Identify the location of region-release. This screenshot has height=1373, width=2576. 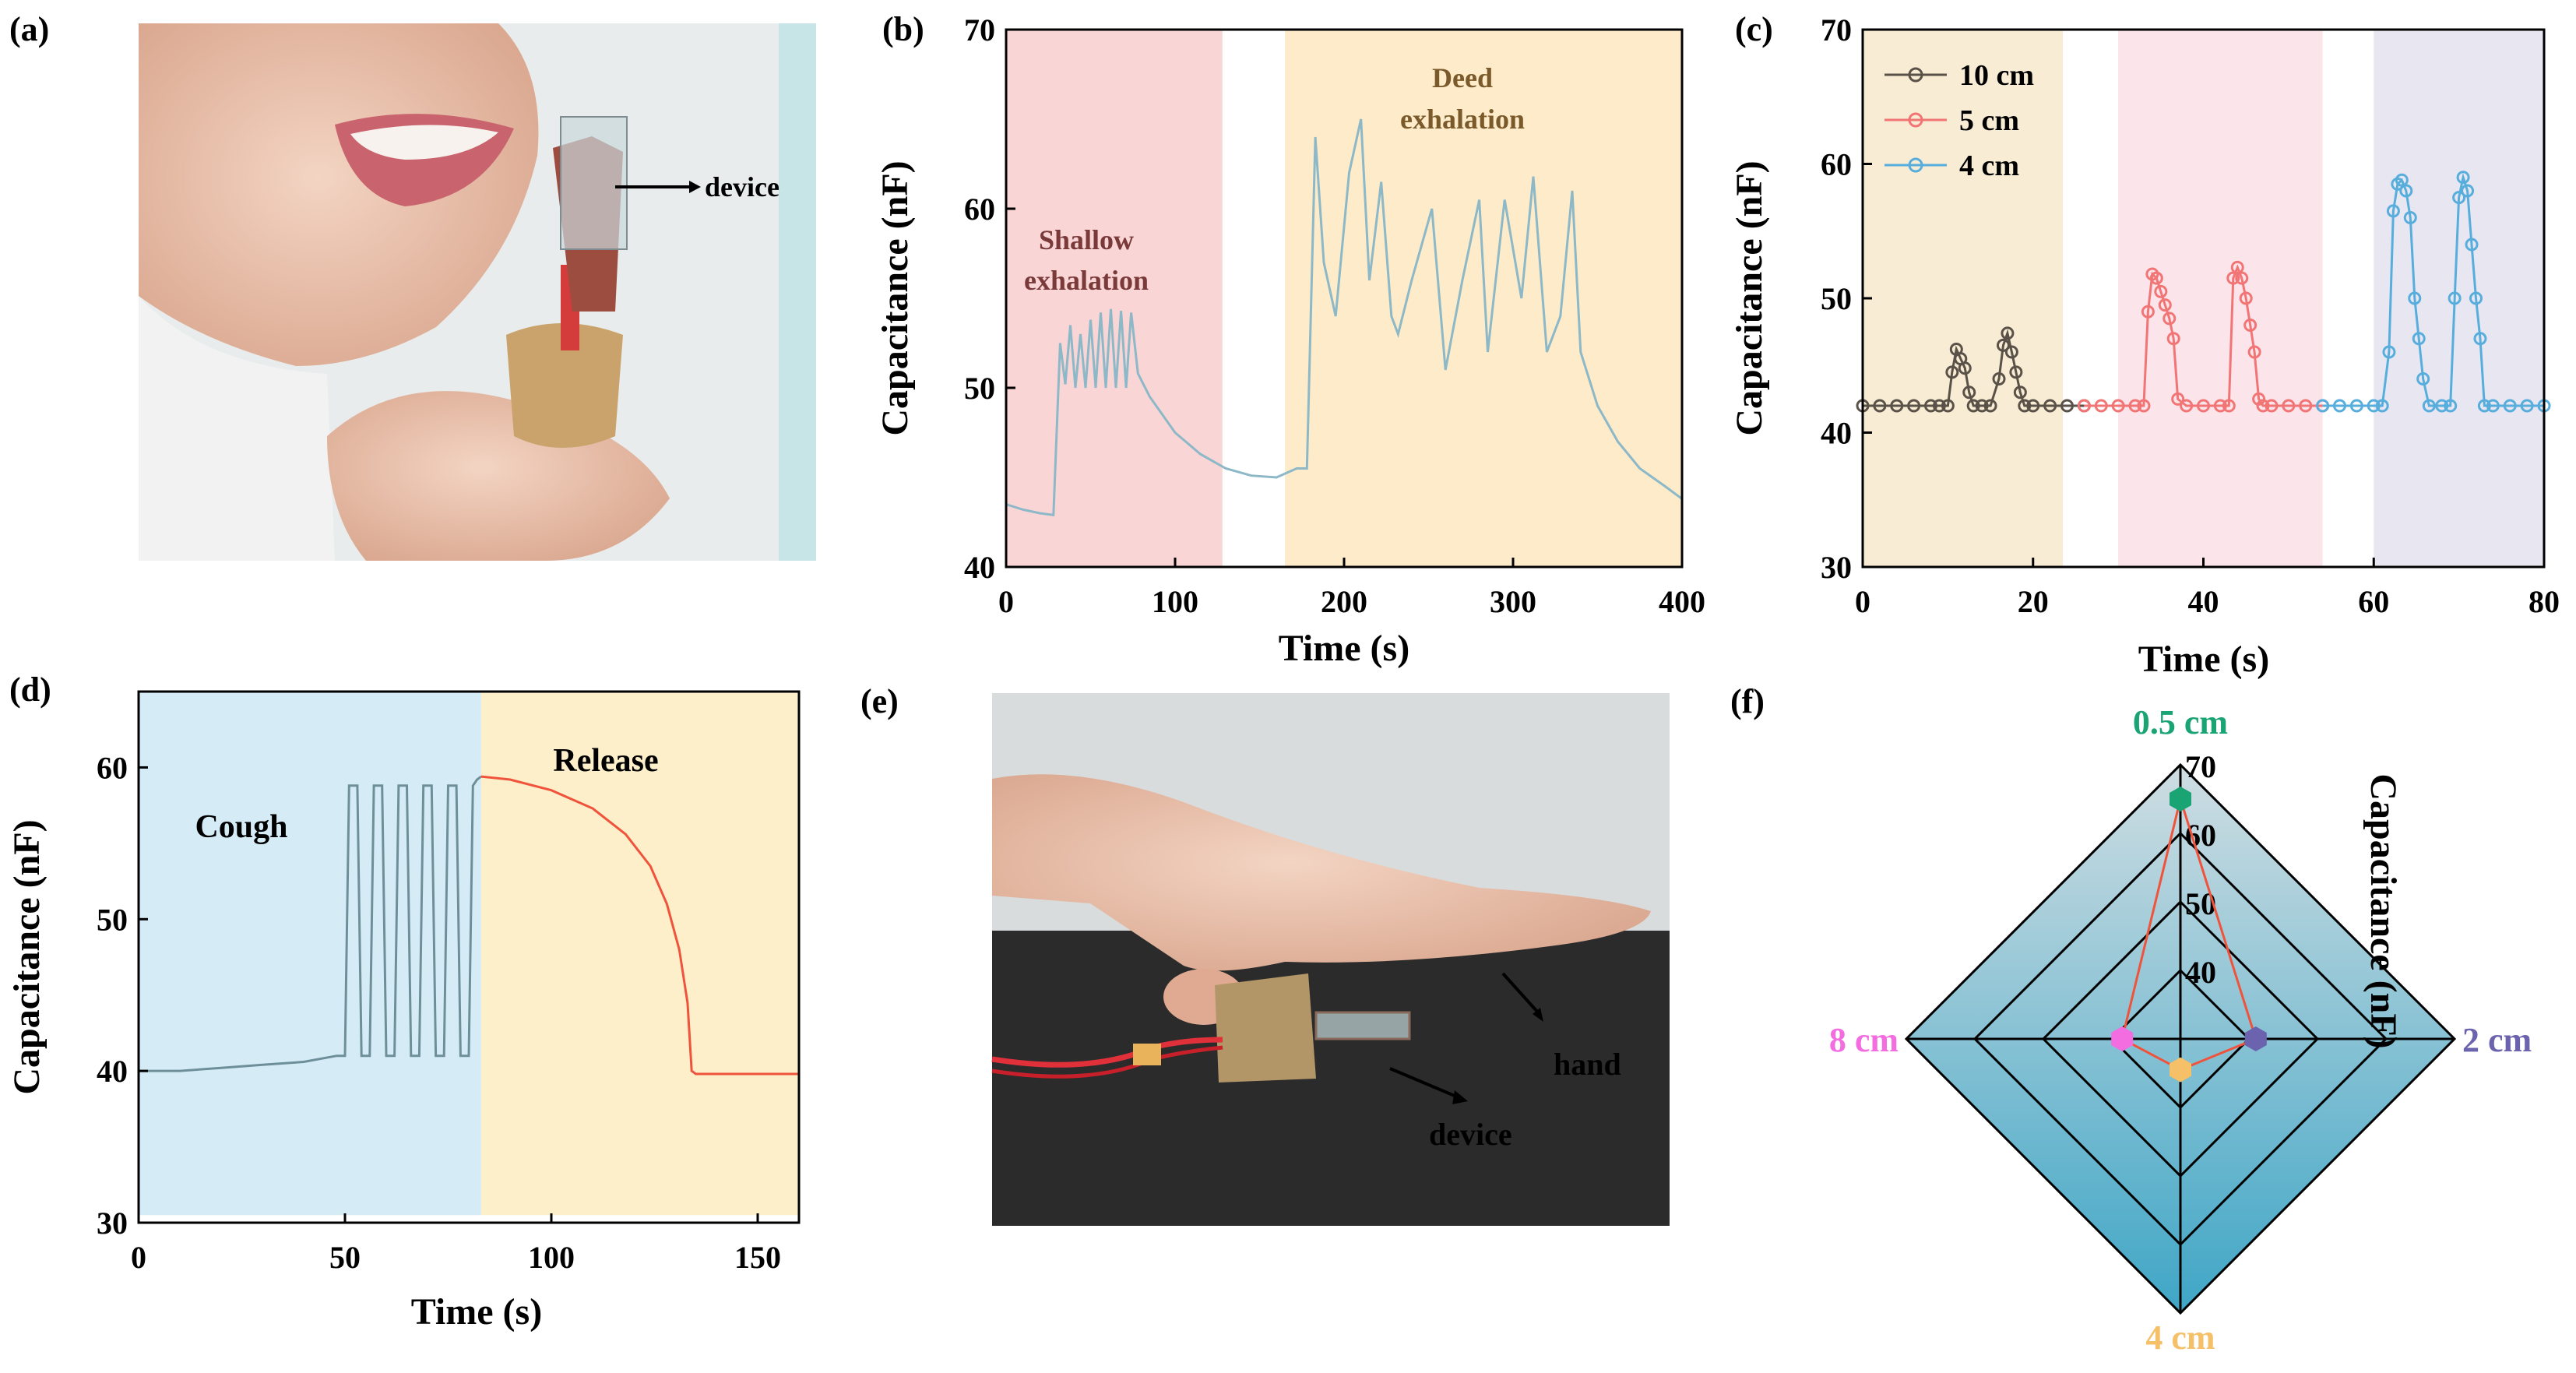
(639, 954).